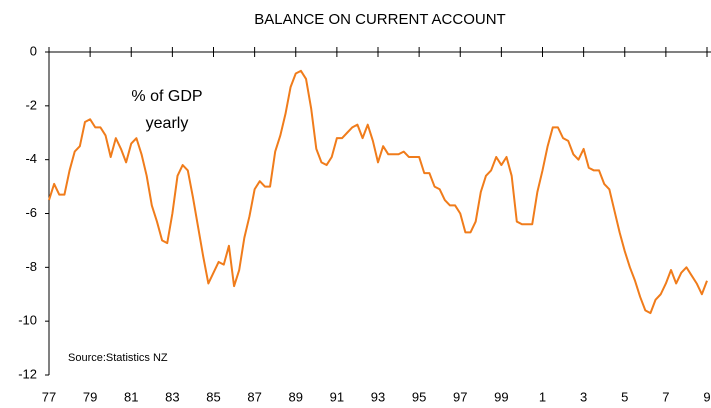 Image resolution: width=711 pixels, height=408 pixels. Describe the element at coordinates (419, 396) in the screenshot. I see `x-tick-label: 95` at that location.